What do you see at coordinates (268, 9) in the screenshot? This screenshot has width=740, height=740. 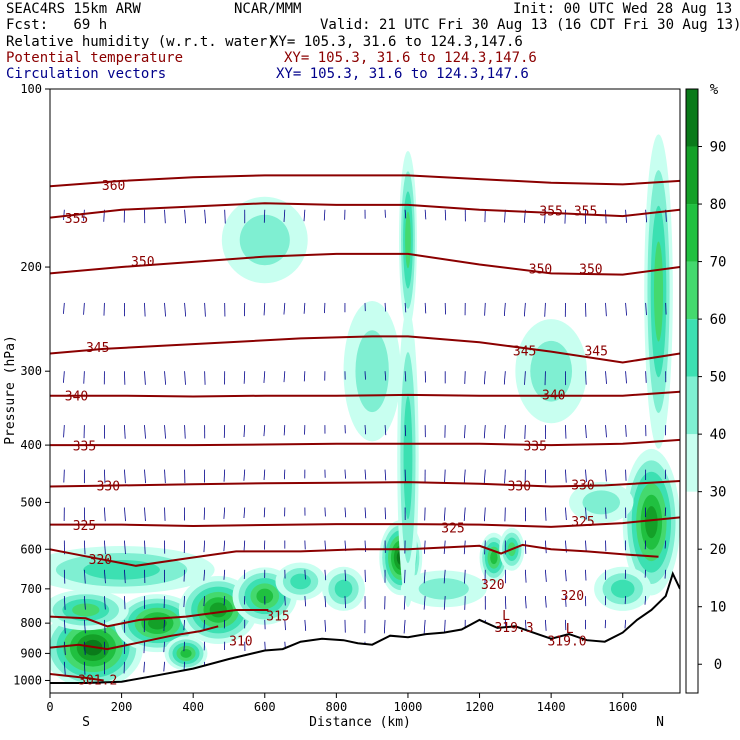 I see `org-name: NCAR/MMM` at bounding box center [268, 9].